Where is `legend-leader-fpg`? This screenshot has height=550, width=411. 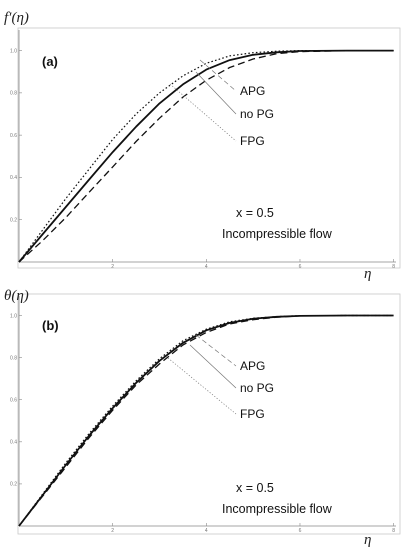 legend-leader-fpg is located at coordinates (203, 112).